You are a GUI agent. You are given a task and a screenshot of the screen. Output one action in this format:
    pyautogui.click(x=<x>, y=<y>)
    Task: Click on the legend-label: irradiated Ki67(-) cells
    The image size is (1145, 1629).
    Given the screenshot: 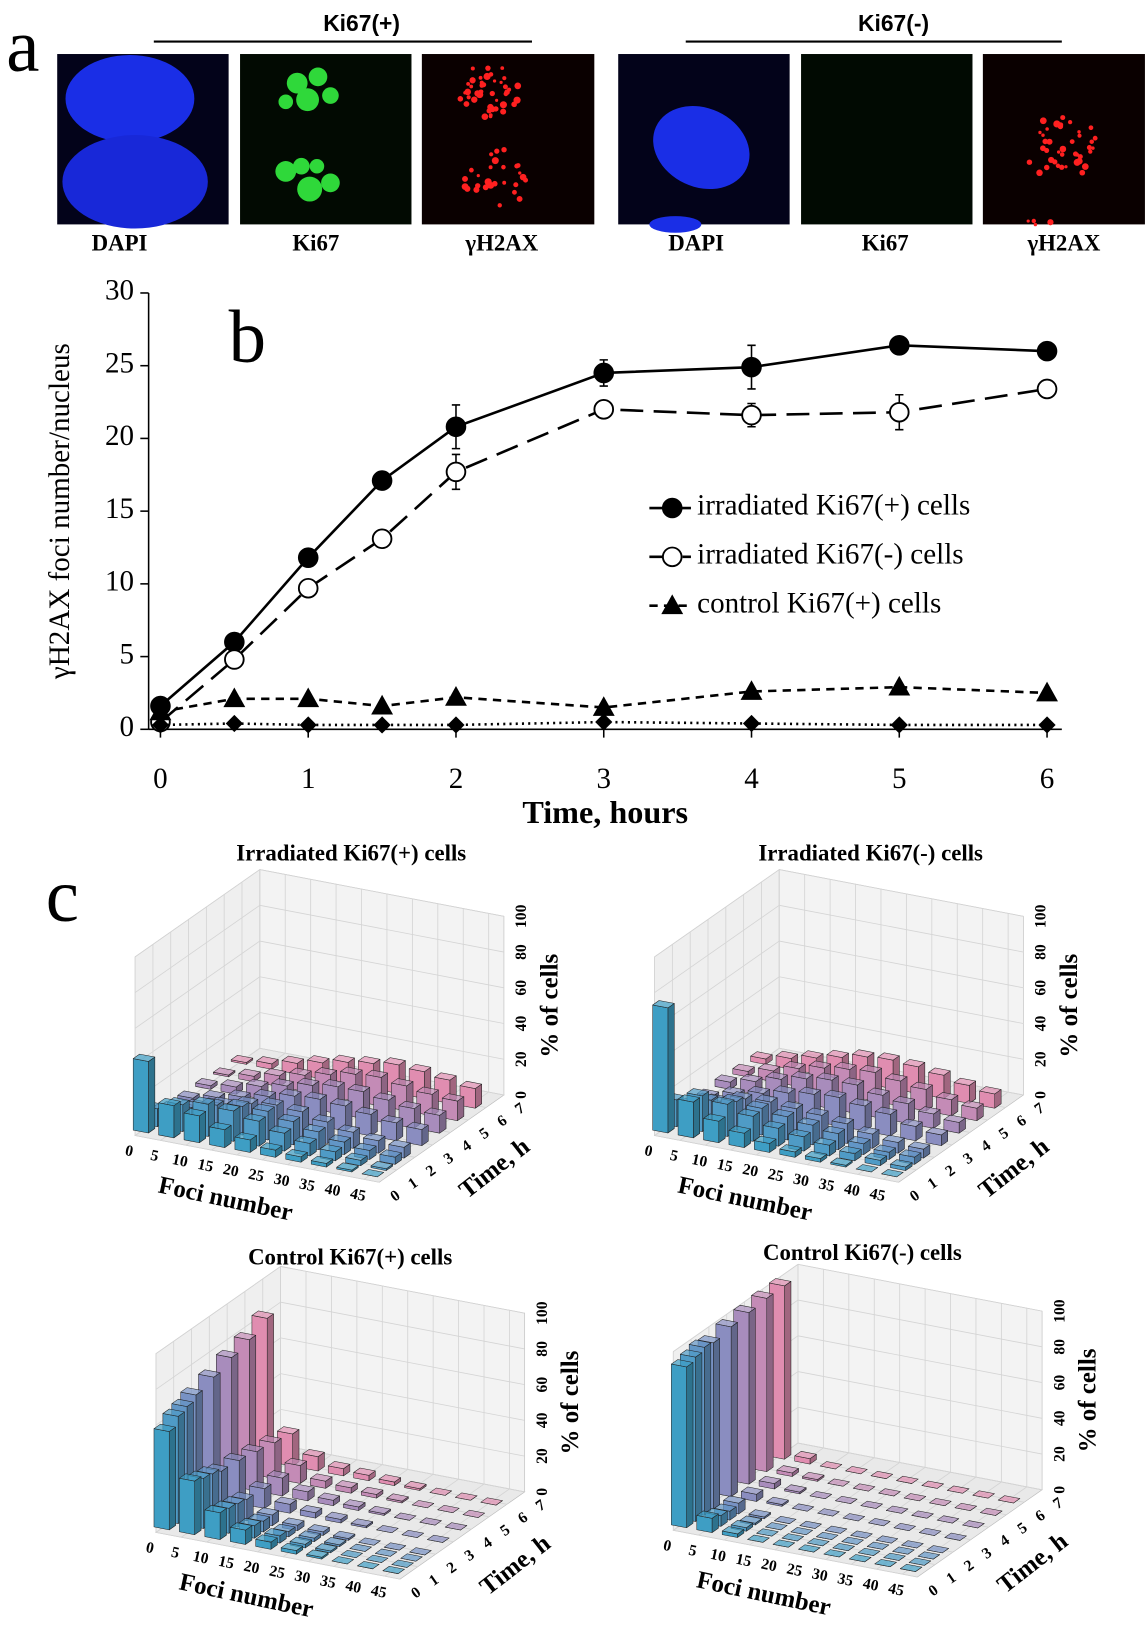 What is the action you would take?
    pyautogui.click(x=830, y=555)
    